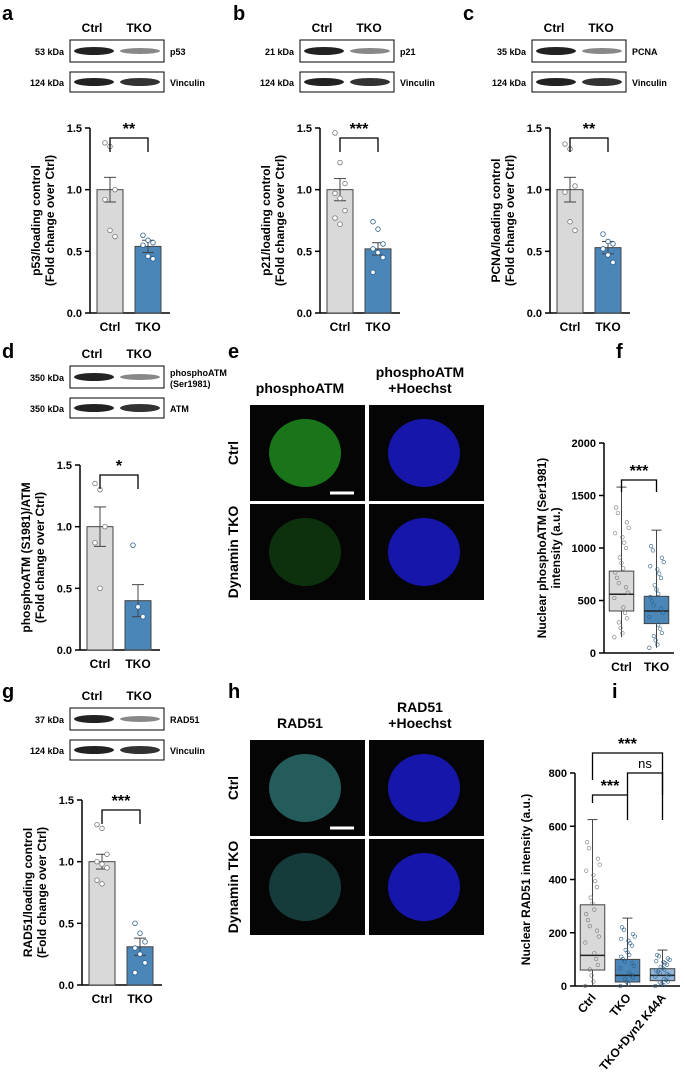 This screenshot has height=1082, width=685. What do you see at coordinates (233, 552) in the screenshot?
I see `micro-row-label: Dynamin TKO` at bounding box center [233, 552].